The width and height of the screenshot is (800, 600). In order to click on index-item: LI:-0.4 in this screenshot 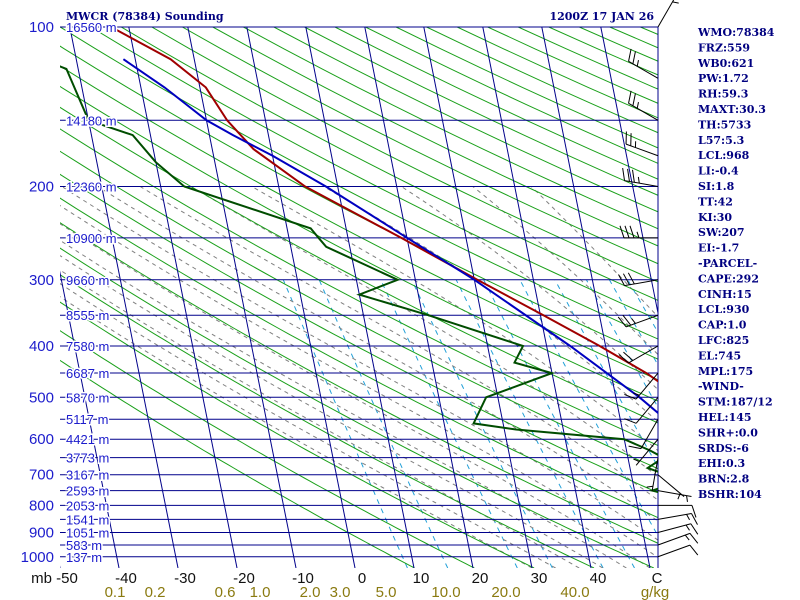, I will do `click(718, 171)`.